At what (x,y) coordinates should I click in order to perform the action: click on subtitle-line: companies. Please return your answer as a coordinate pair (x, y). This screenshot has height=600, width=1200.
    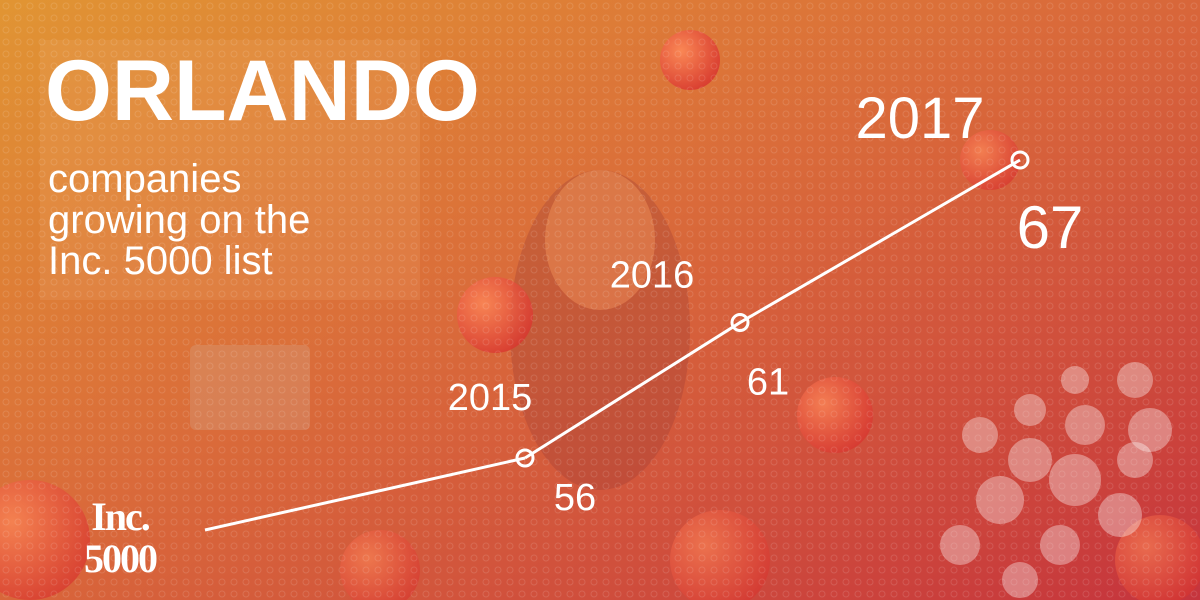
    Looking at the image, I should click on (144, 179).